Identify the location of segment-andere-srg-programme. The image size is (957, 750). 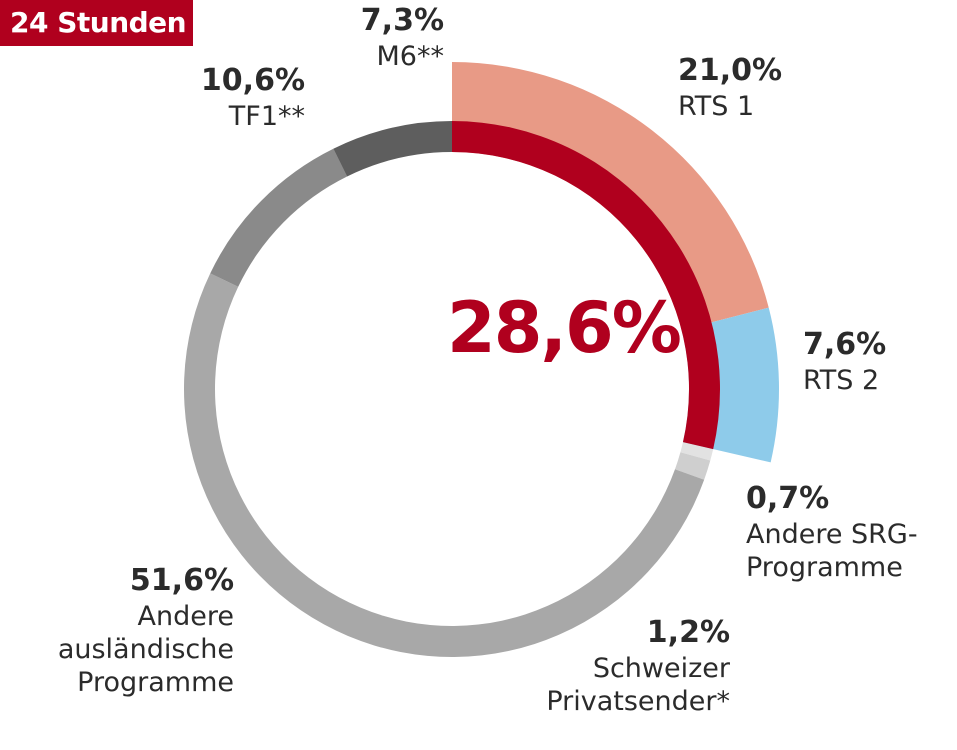
(697, 451).